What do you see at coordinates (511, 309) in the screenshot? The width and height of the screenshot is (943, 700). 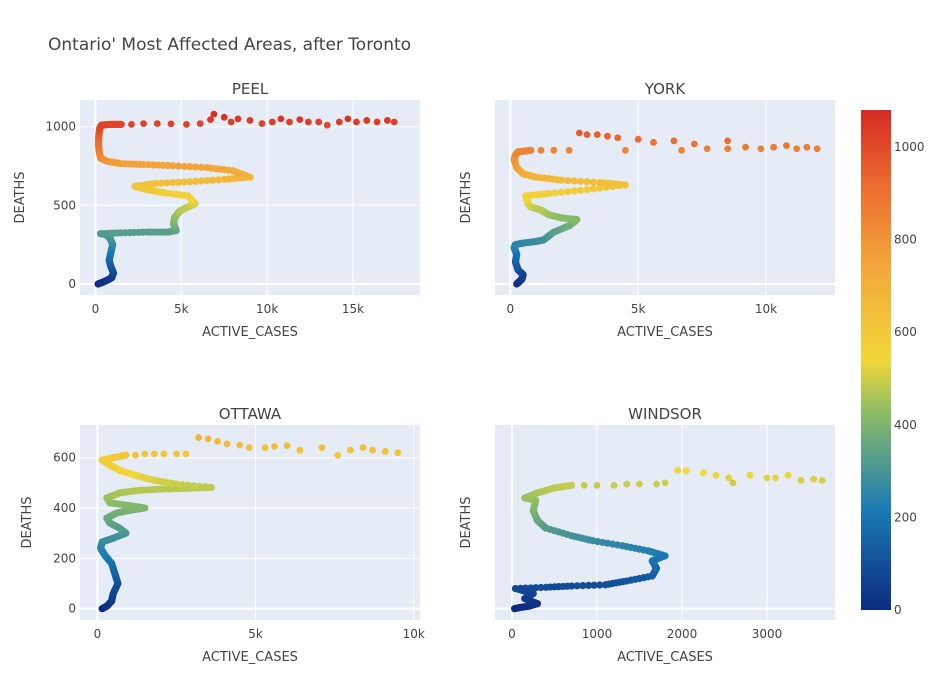 I see `x-tick-label: 0` at bounding box center [511, 309].